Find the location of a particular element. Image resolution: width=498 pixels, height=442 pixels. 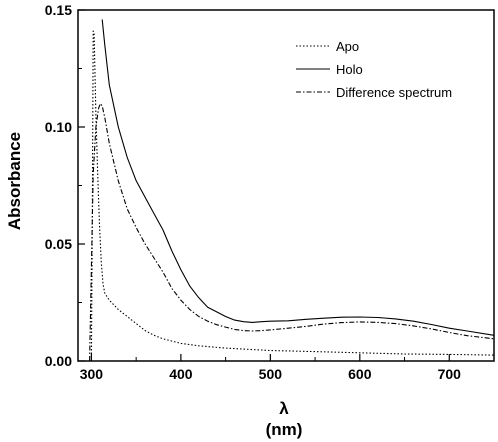

y-tick-label: 0.05 is located at coordinates (58, 244).